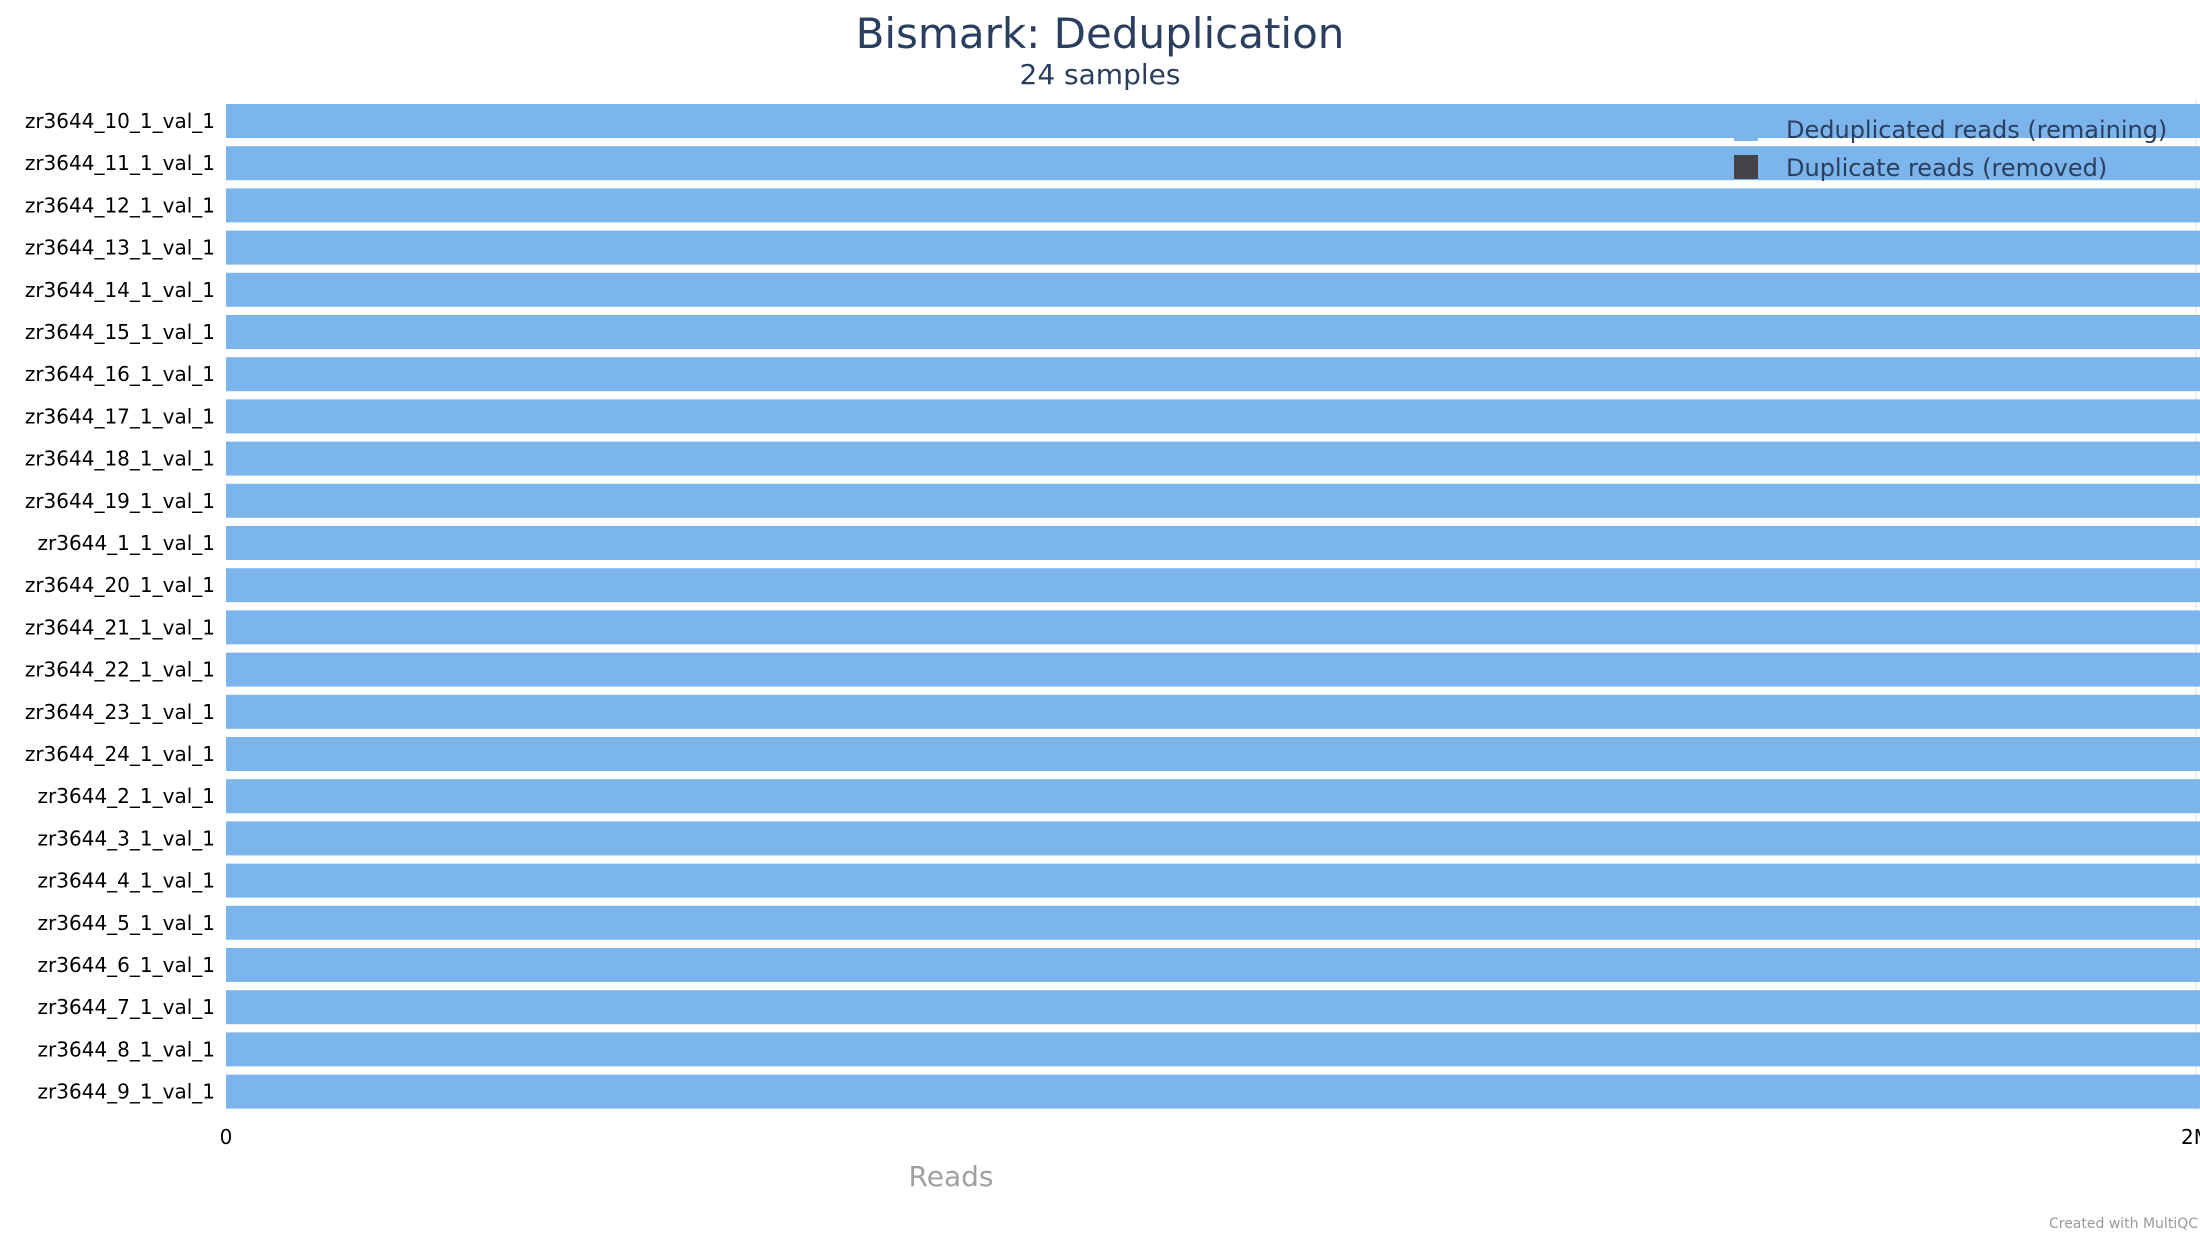  Describe the element at coordinates (120, 627) in the screenshot. I see `category-label: zr3644_21_1_val_1` at that location.